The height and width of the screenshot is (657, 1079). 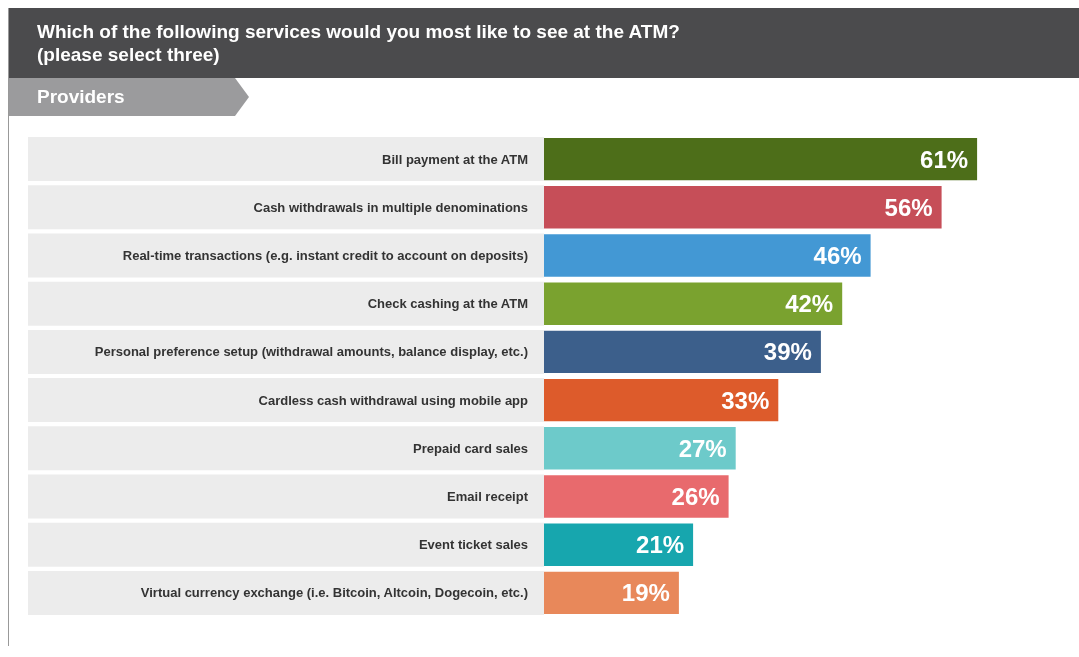 I want to click on data-label: 21%, so click(x=660, y=545).